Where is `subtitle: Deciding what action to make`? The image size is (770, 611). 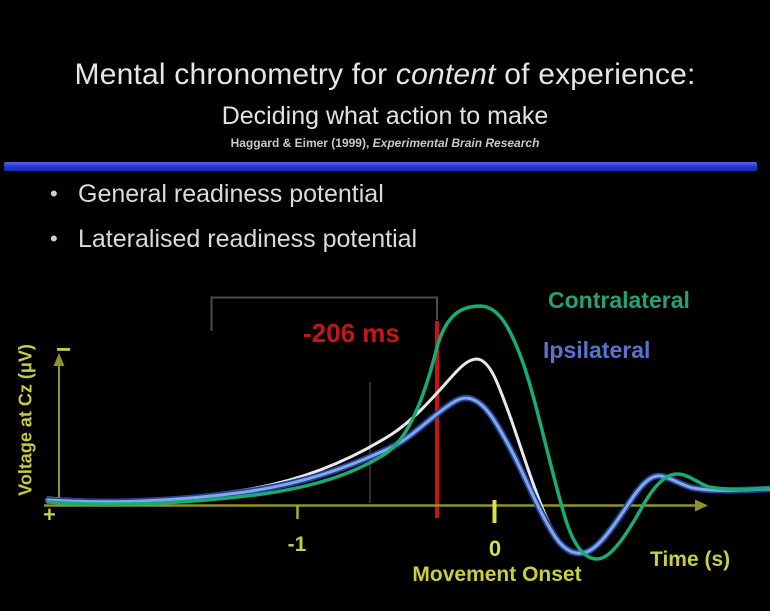 subtitle: Deciding what action to make is located at coordinates (385, 116).